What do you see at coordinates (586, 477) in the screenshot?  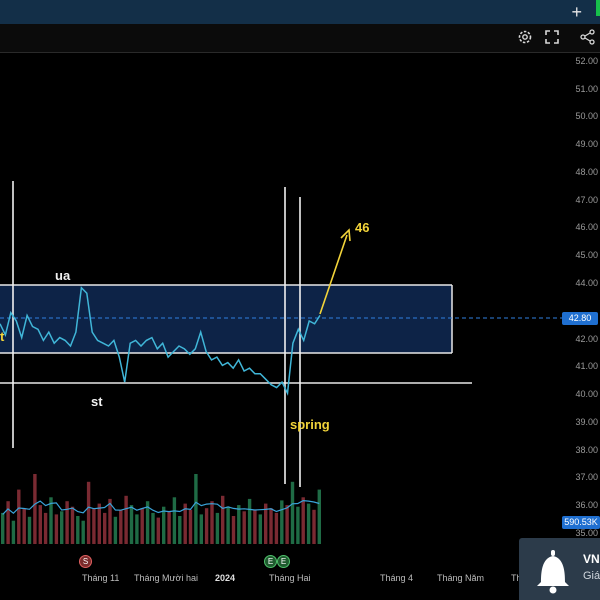 I see `price-tick: 37.00` at bounding box center [586, 477].